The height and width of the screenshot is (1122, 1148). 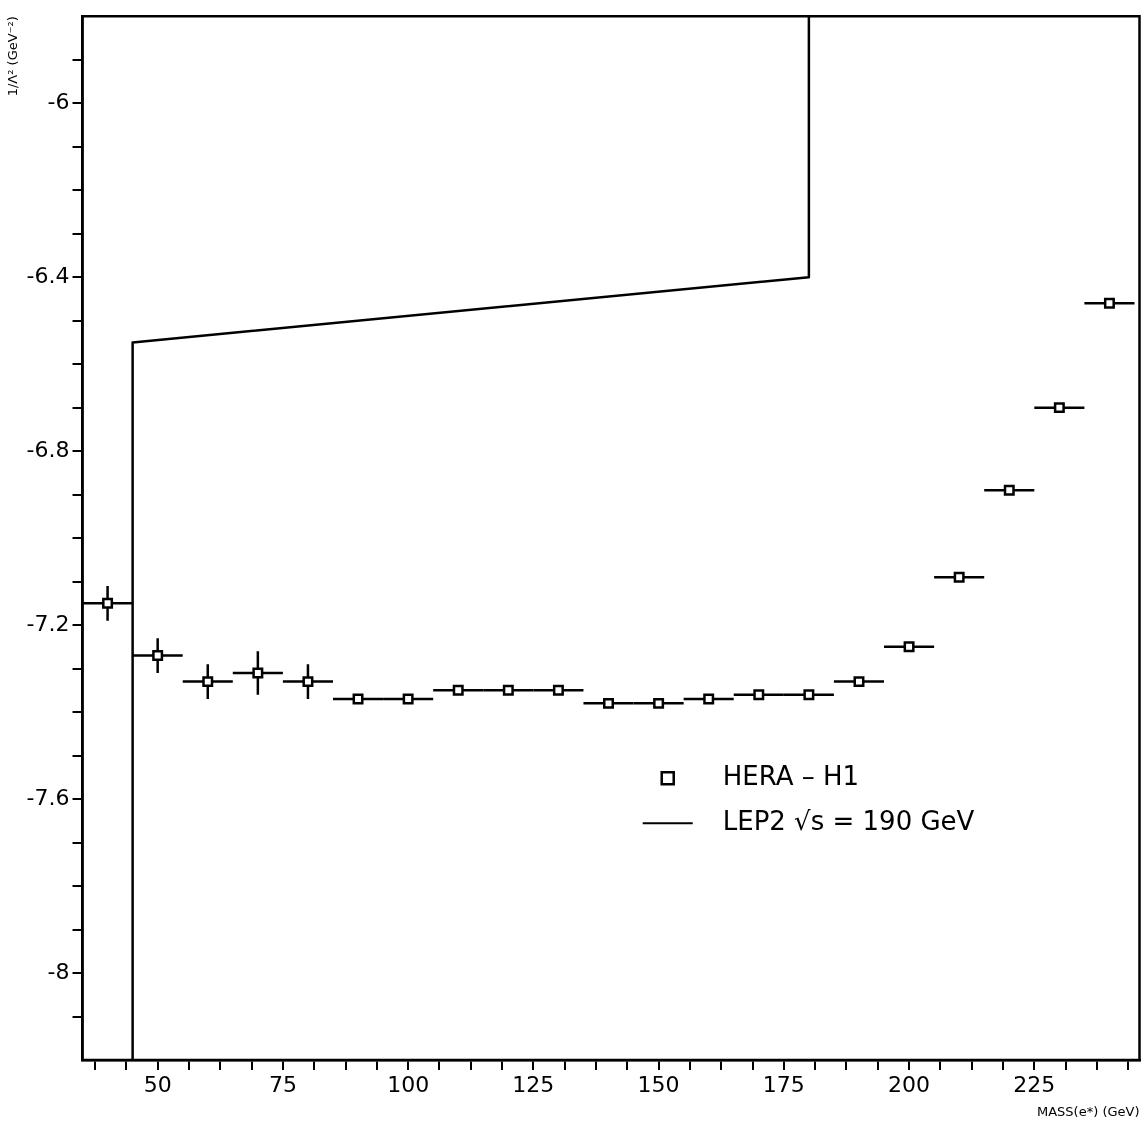 I want to click on legend-label: HERA – H1, so click(x=791, y=775).